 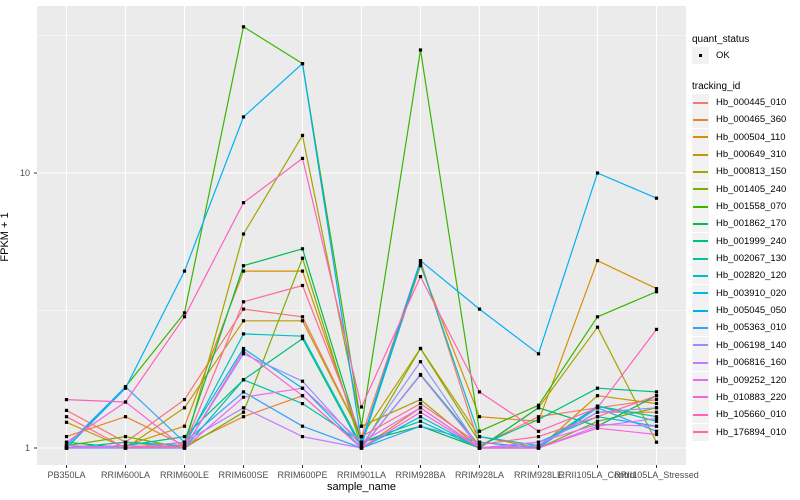 I want to click on legend-item-label: Hb_010883_220, so click(x=751, y=397).